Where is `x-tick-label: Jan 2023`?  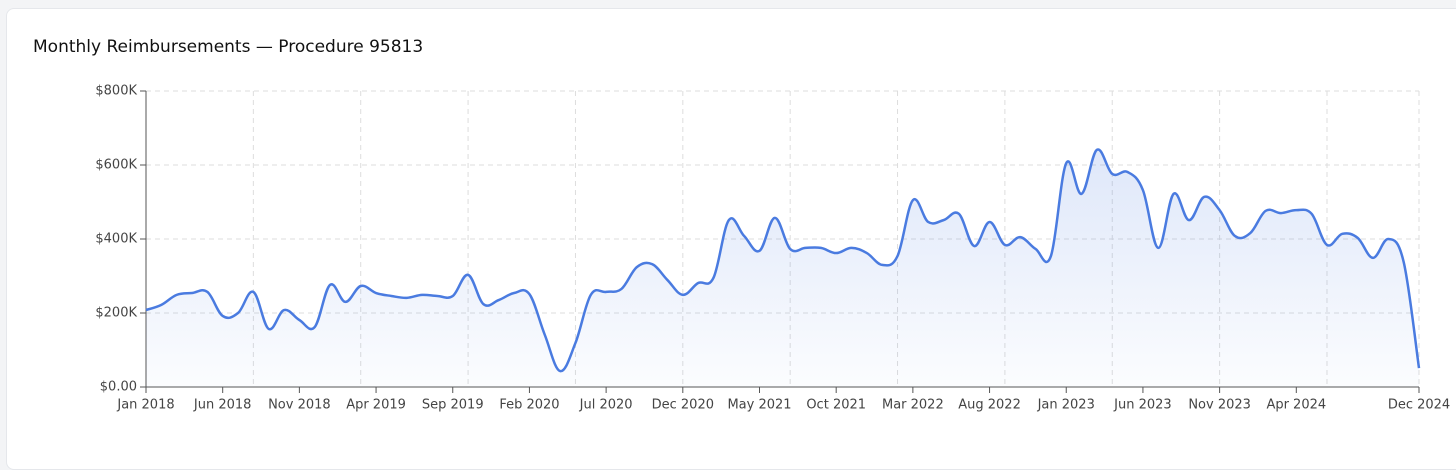
x-tick-label: Jan 2023 is located at coordinates (1066, 405).